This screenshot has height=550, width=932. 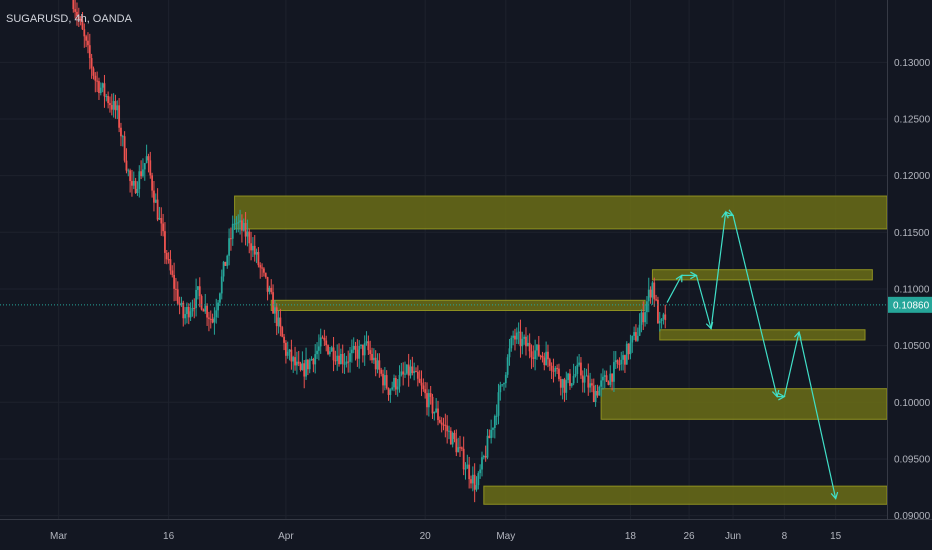 I want to click on projection-layer, so click(x=752, y=354).